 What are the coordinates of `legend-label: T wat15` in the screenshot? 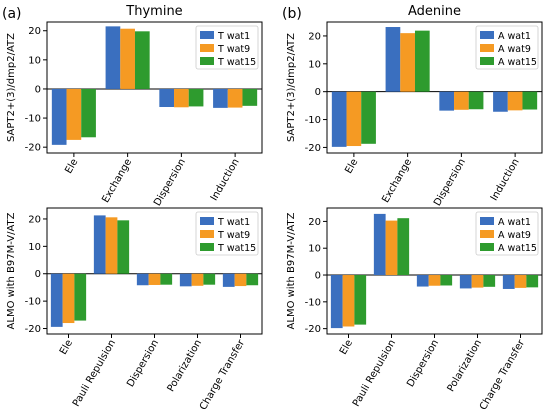 It's located at (236, 248).